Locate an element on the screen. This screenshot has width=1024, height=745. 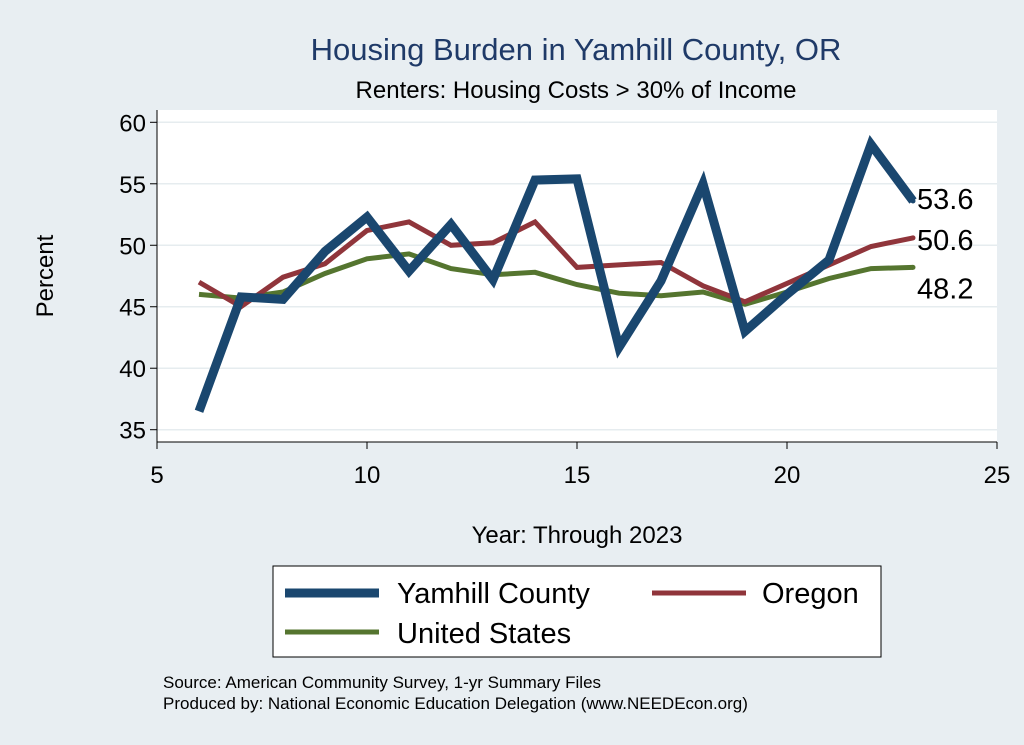
legend-label-yamhill-county: Yamhill County is located at coordinates (493, 594).